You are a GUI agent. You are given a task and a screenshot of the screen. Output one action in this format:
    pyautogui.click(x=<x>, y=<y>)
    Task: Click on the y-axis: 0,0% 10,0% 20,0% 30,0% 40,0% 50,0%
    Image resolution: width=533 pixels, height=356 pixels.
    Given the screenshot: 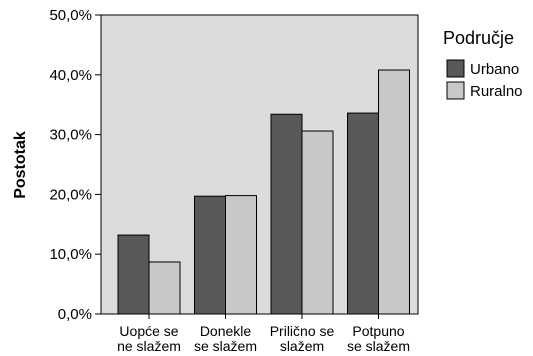 What is the action you would take?
    pyautogui.click(x=75, y=165)
    